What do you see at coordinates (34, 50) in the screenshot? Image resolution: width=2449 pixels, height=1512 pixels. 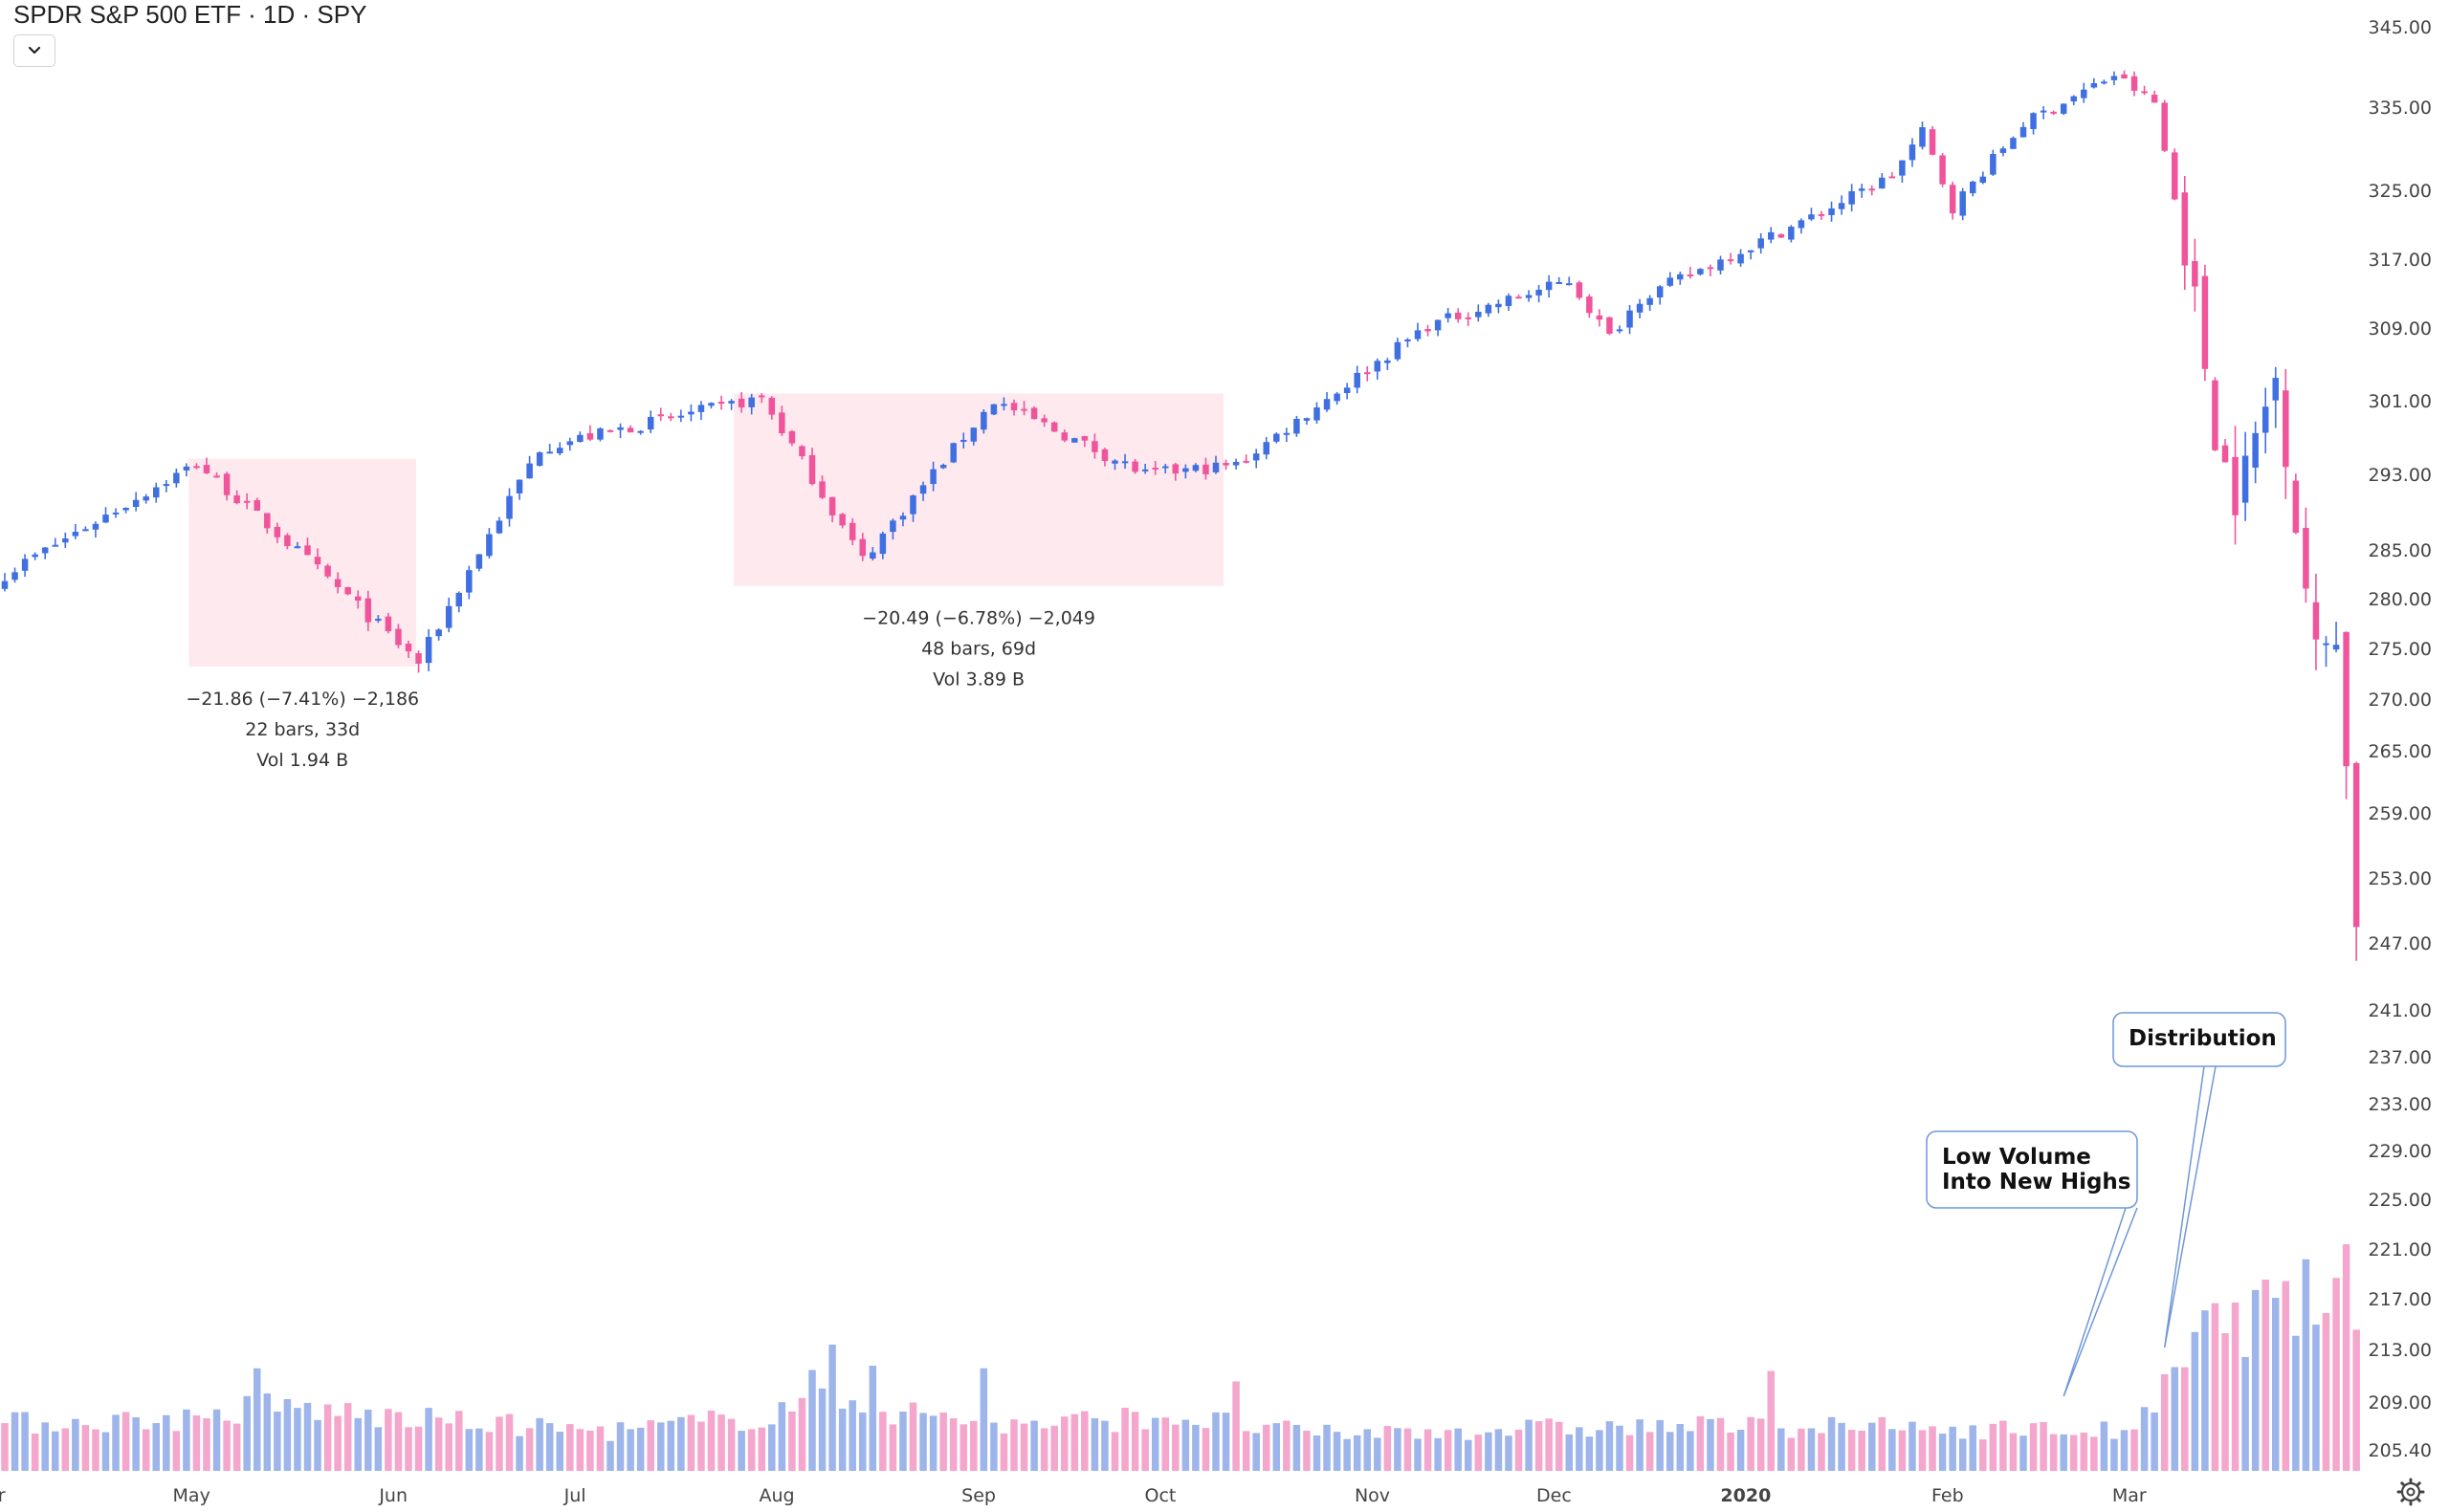 I see `collapse-legend-button` at bounding box center [34, 50].